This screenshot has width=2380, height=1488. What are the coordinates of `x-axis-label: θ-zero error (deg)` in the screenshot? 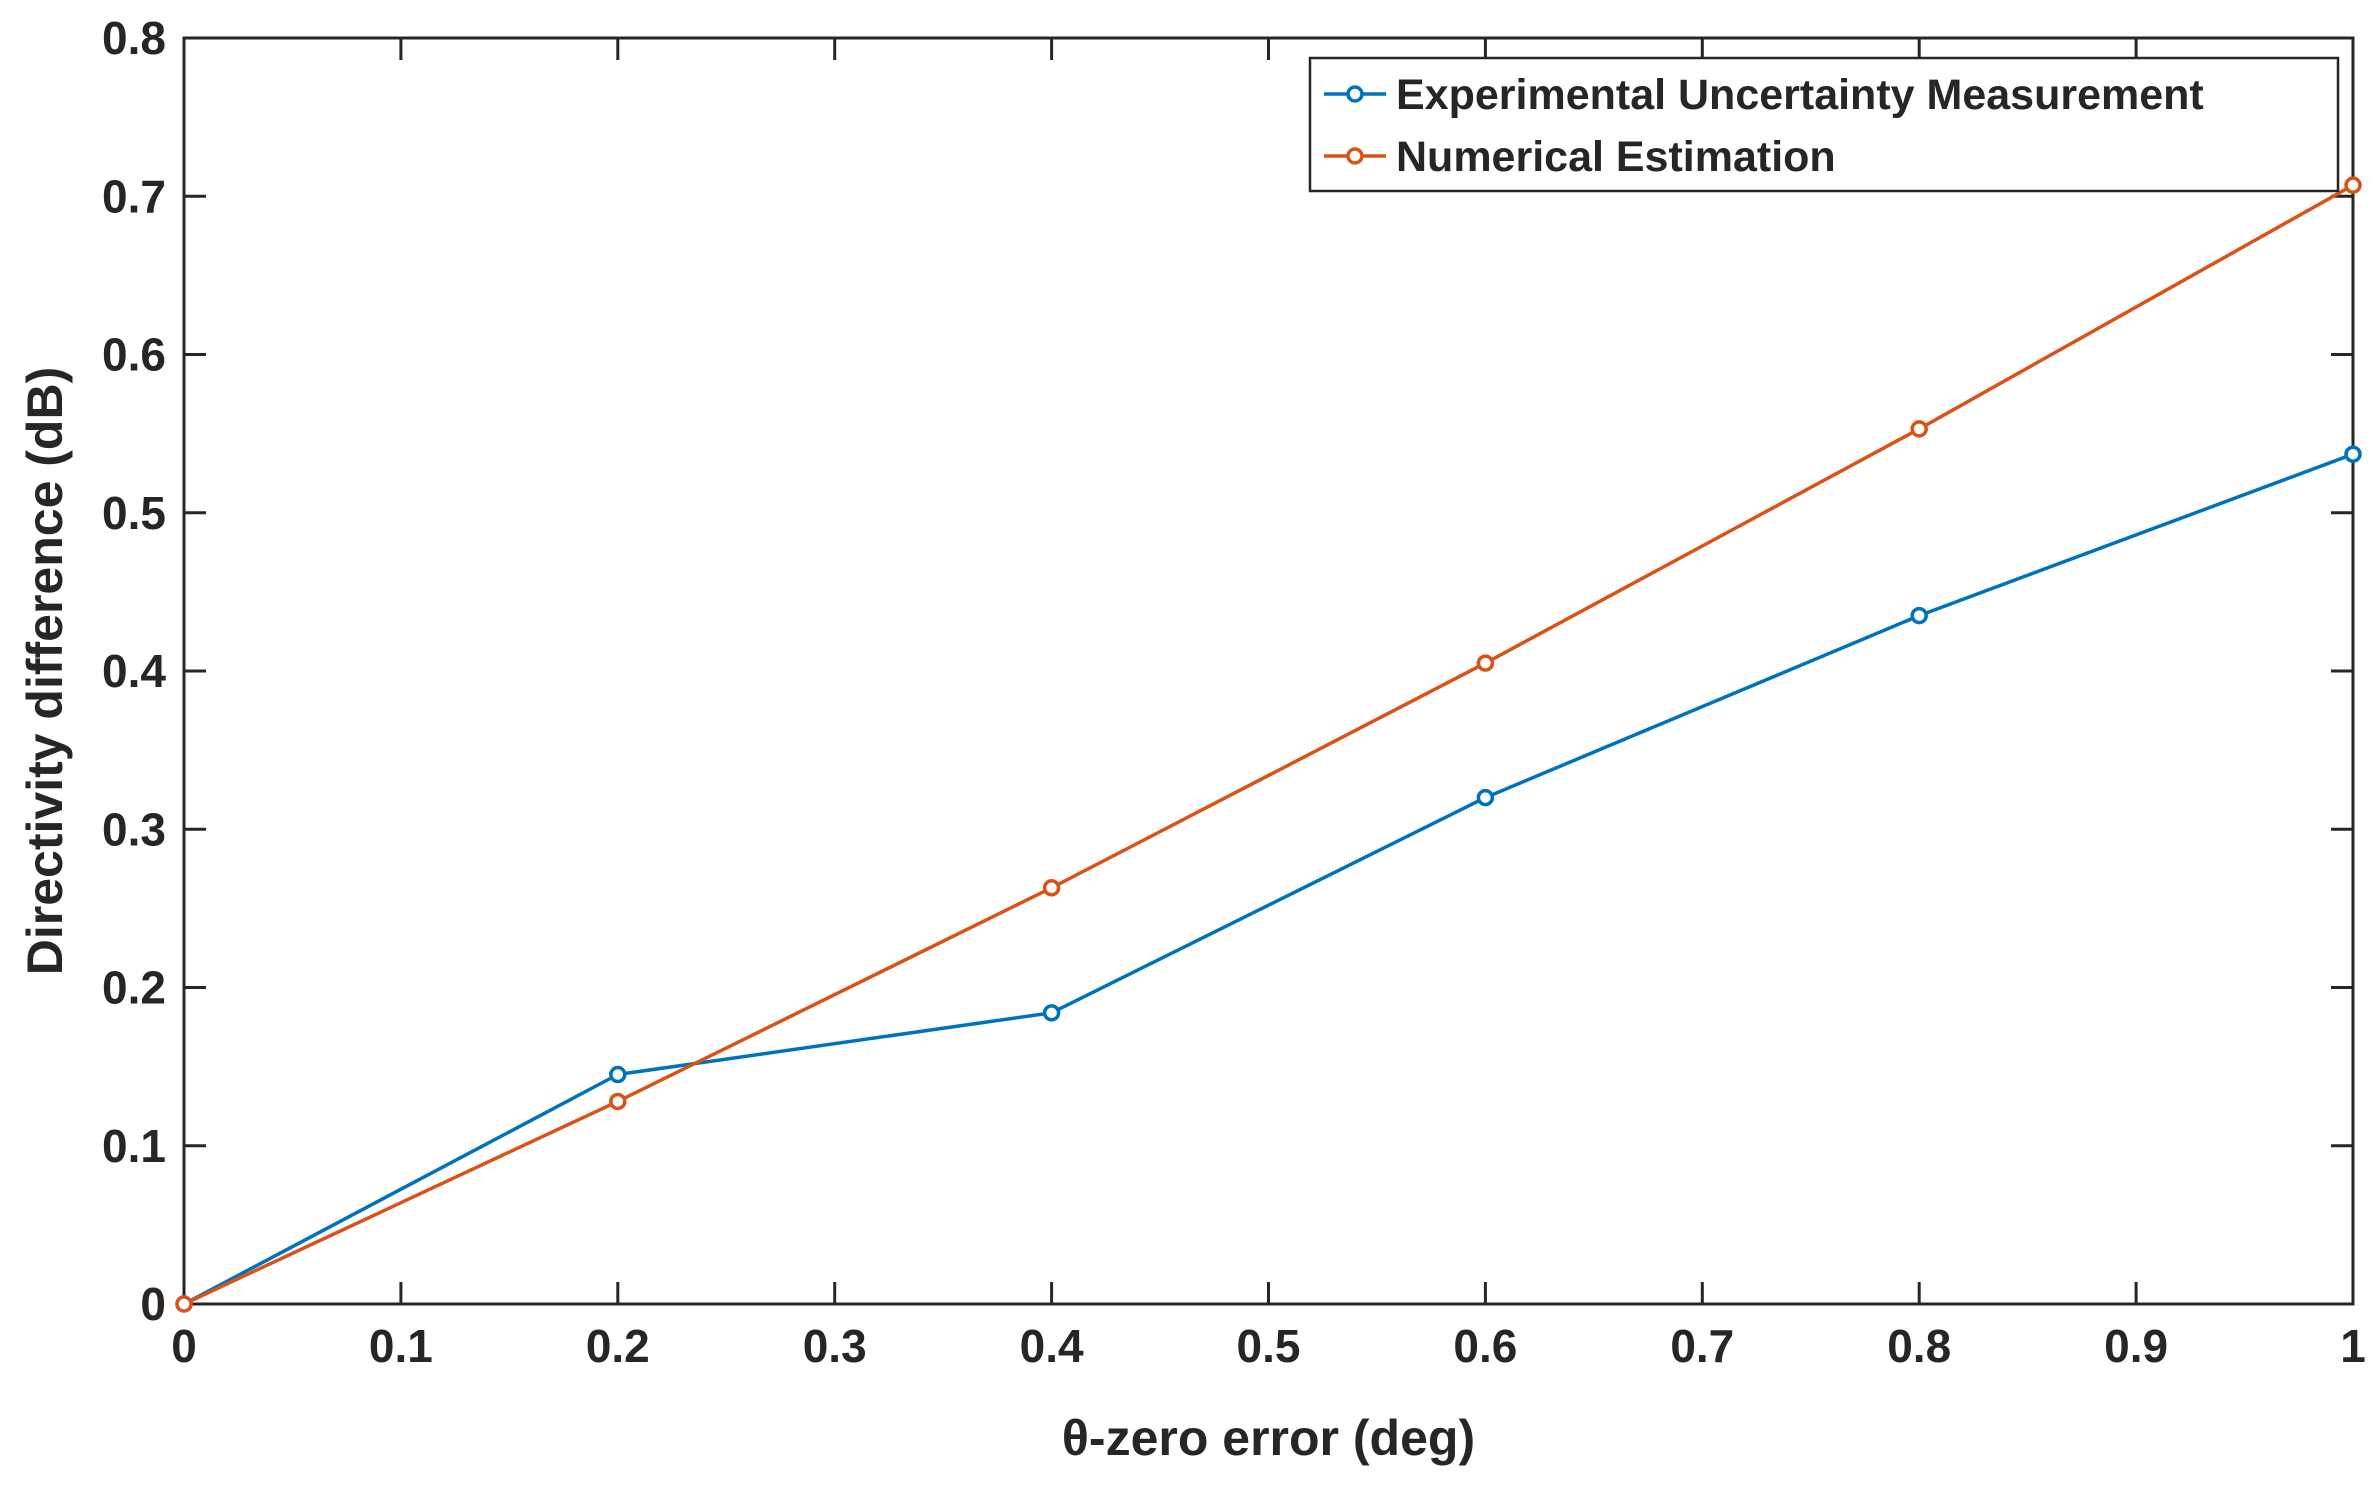 It's located at (1268, 1438).